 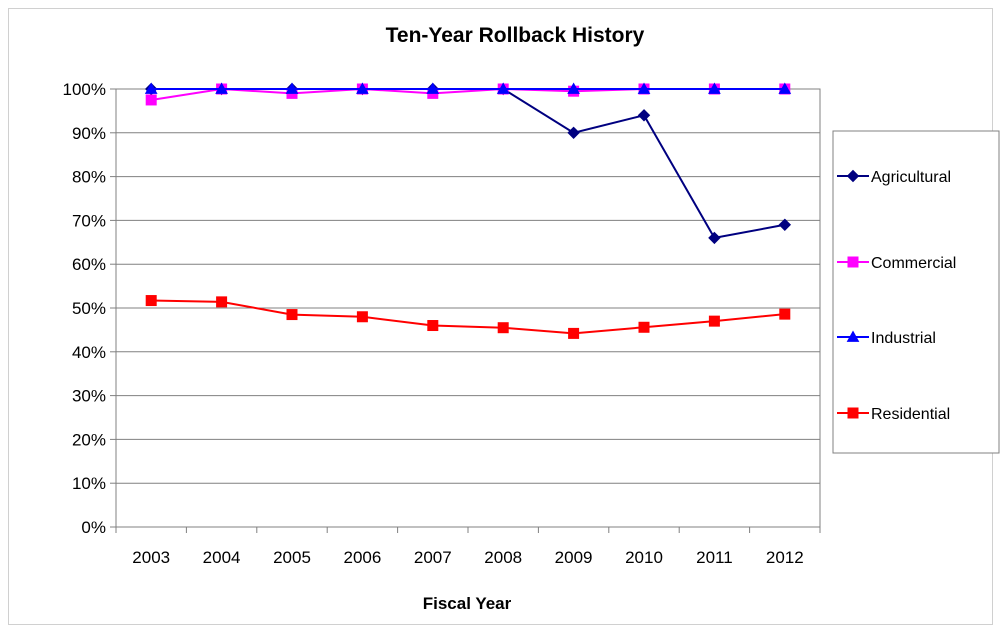 What do you see at coordinates (292, 557) in the screenshot?
I see `x-tick-label: 2005` at bounding box center [292, 557].